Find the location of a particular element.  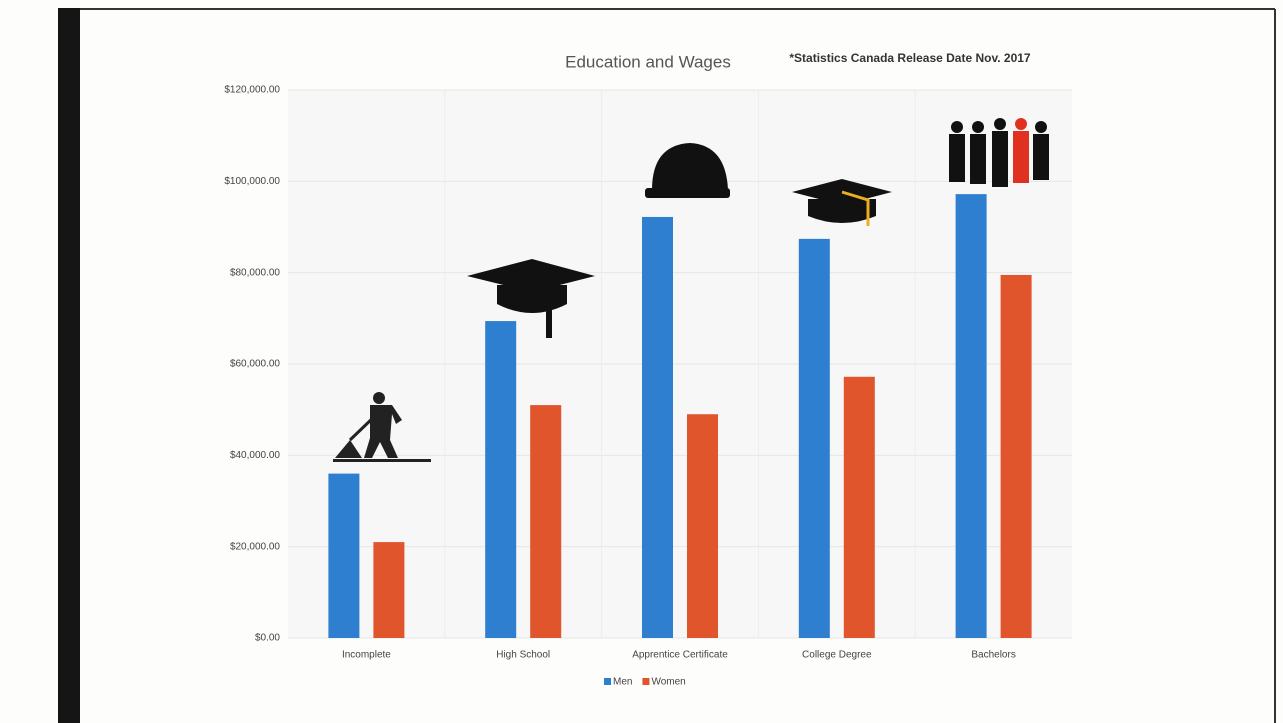

x-tick-label: Incomplete is located at coordinates (366, 655).